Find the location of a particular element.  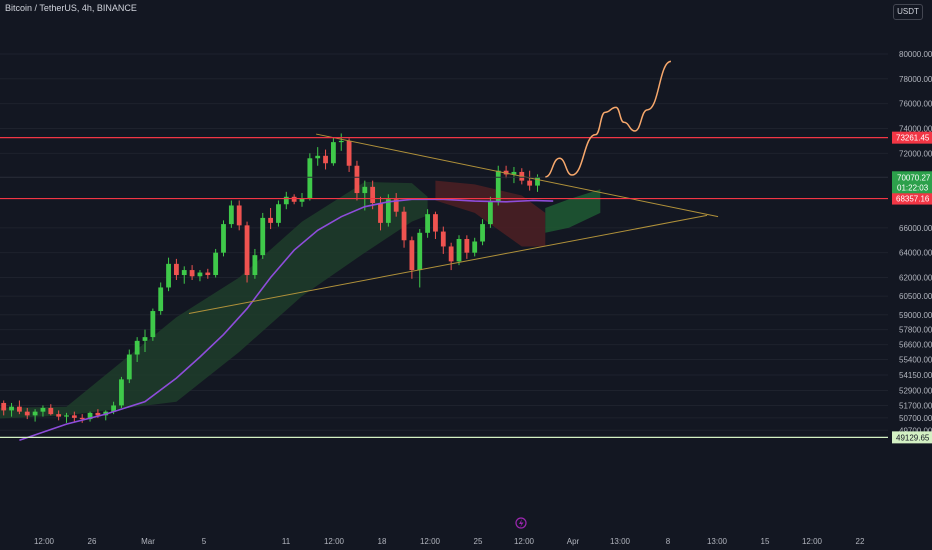

y-tick-label: 57800.00 is located at coordinates (915, 330).